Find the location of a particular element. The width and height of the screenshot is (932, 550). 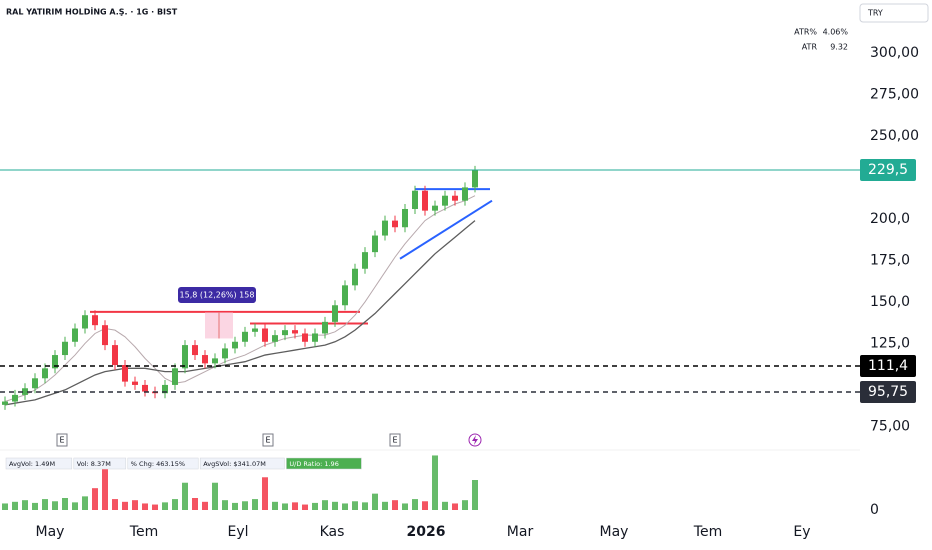

y-tick-label: 250,00 is located at coordinates (894, 136).